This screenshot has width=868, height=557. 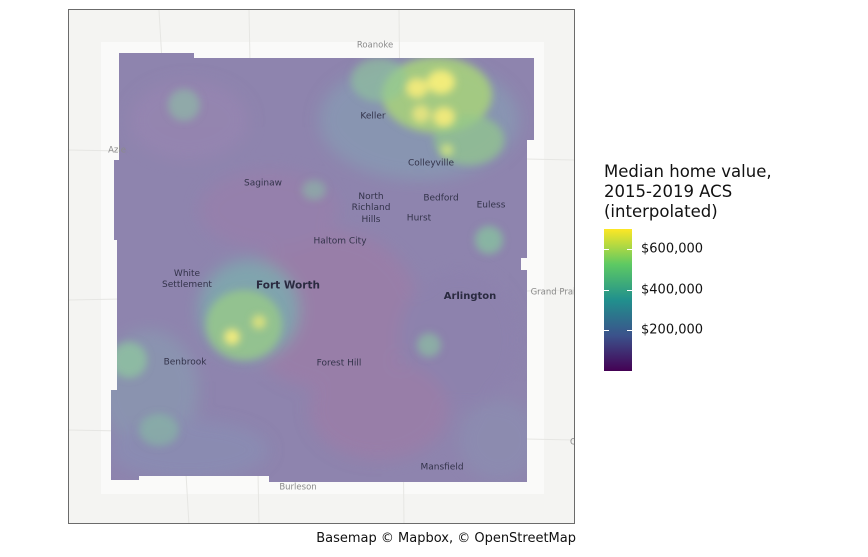 What do you see at coordinates (263, 183) in the screenshot?
I see `place-label-saginaw: Saginaw` at bounding box center [263, 183].